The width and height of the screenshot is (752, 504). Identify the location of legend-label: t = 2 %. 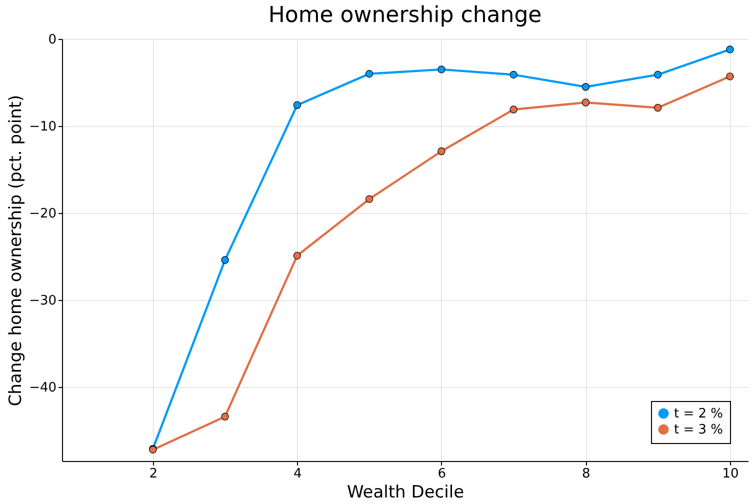
(699, 414).